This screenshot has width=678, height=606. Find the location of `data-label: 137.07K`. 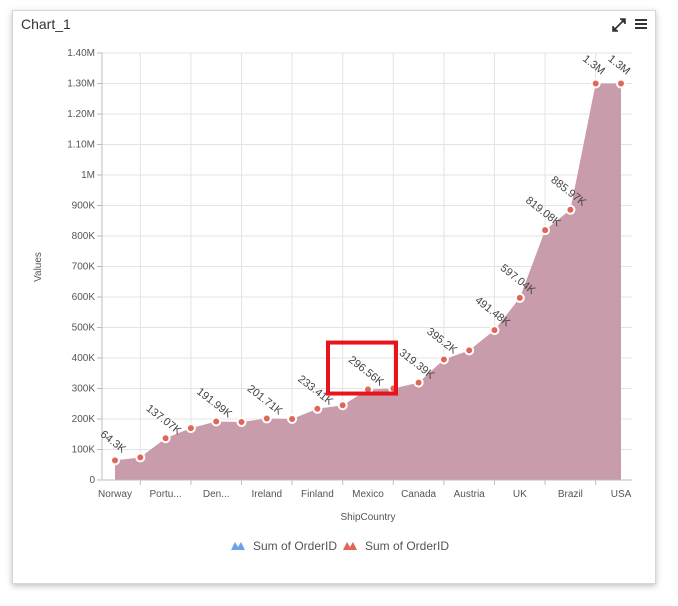

data-label: 137.07K is located at coordinates (164, 419).